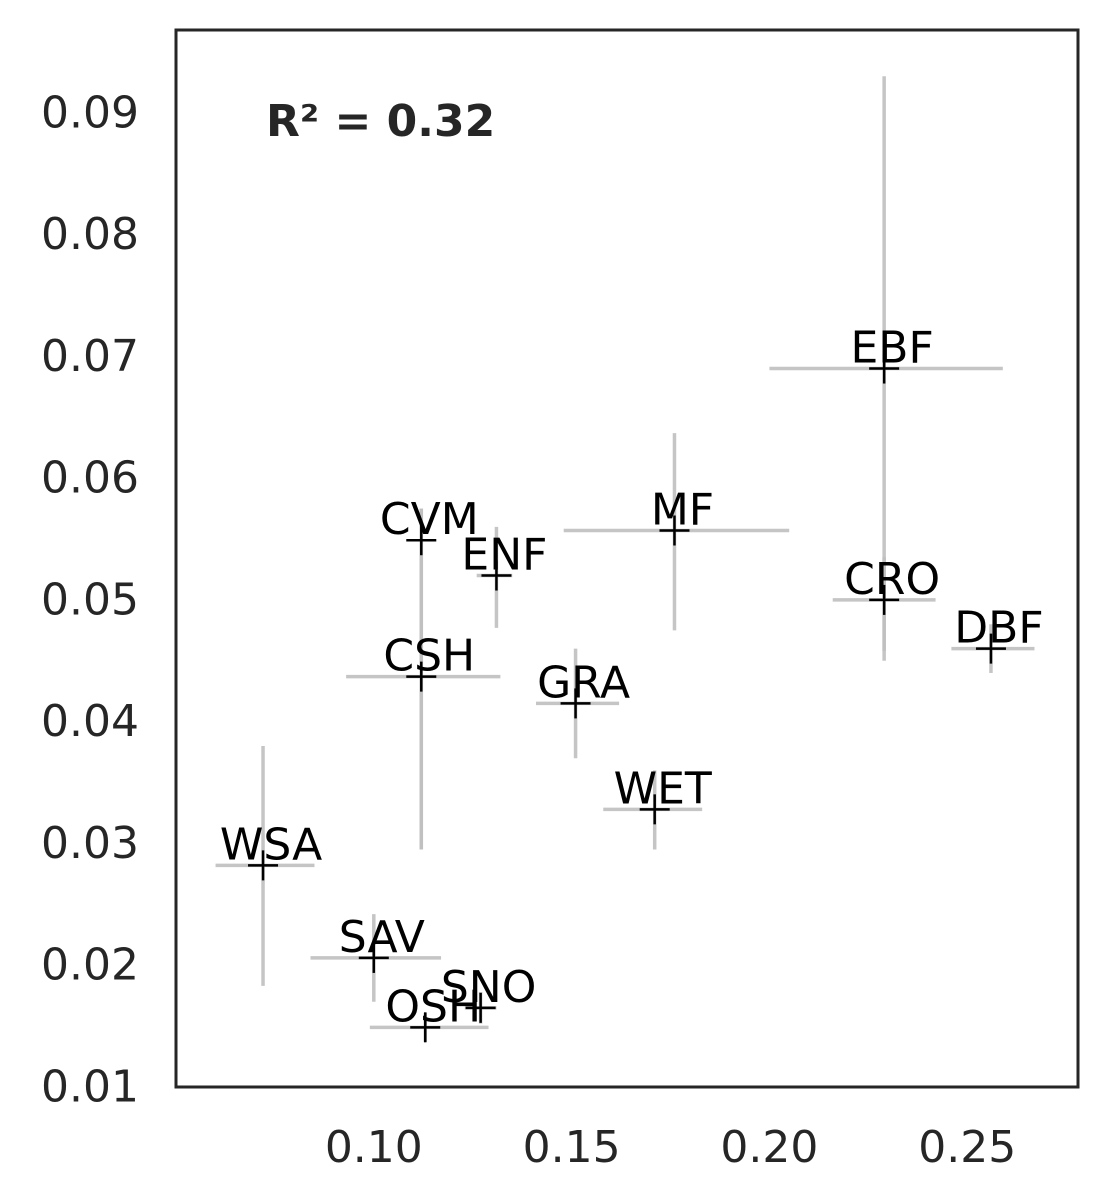 This screenshot has width=1109, height=1202. Describe the element at coordinates (90, 356) in the screenshot. I see `y-tick-label: 0.07` at that location.